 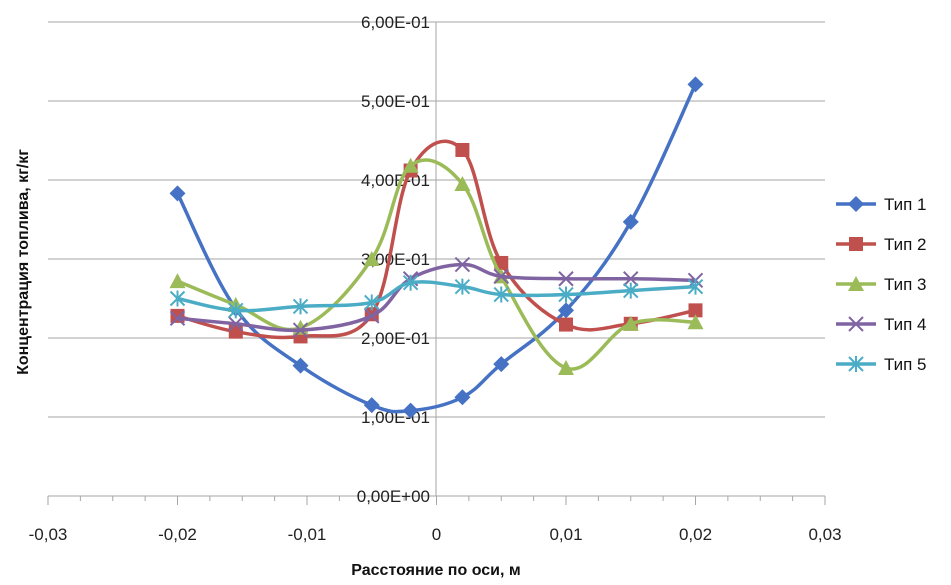 What do you see at coordinates (565, 534) in the screenshot?
I see `x-tick-label: 0,01` at bounding box center [565, 534].